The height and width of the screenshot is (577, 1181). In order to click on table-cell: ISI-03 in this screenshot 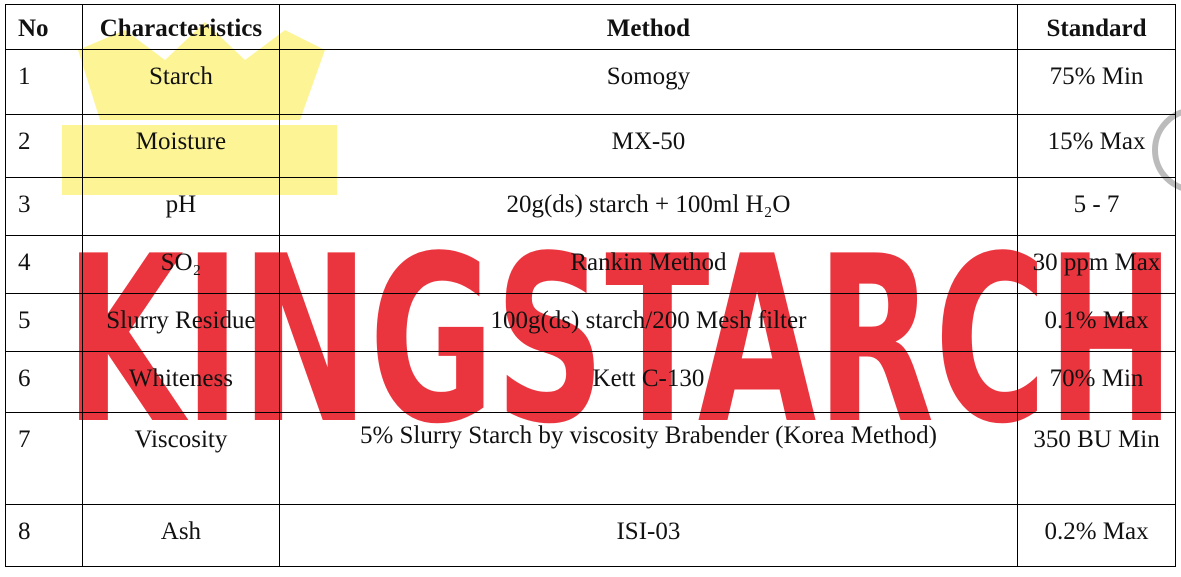, I will do `click(648, 535)`.